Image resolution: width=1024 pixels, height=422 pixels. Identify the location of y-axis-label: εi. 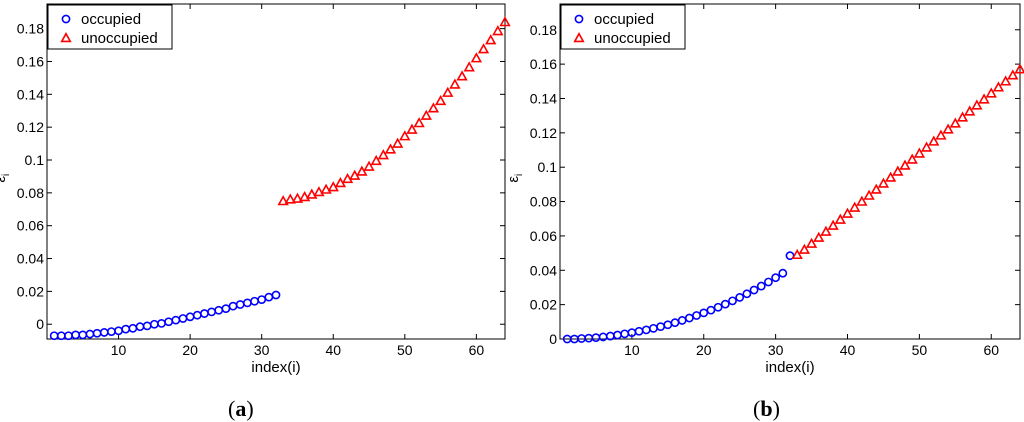
(515, 178).